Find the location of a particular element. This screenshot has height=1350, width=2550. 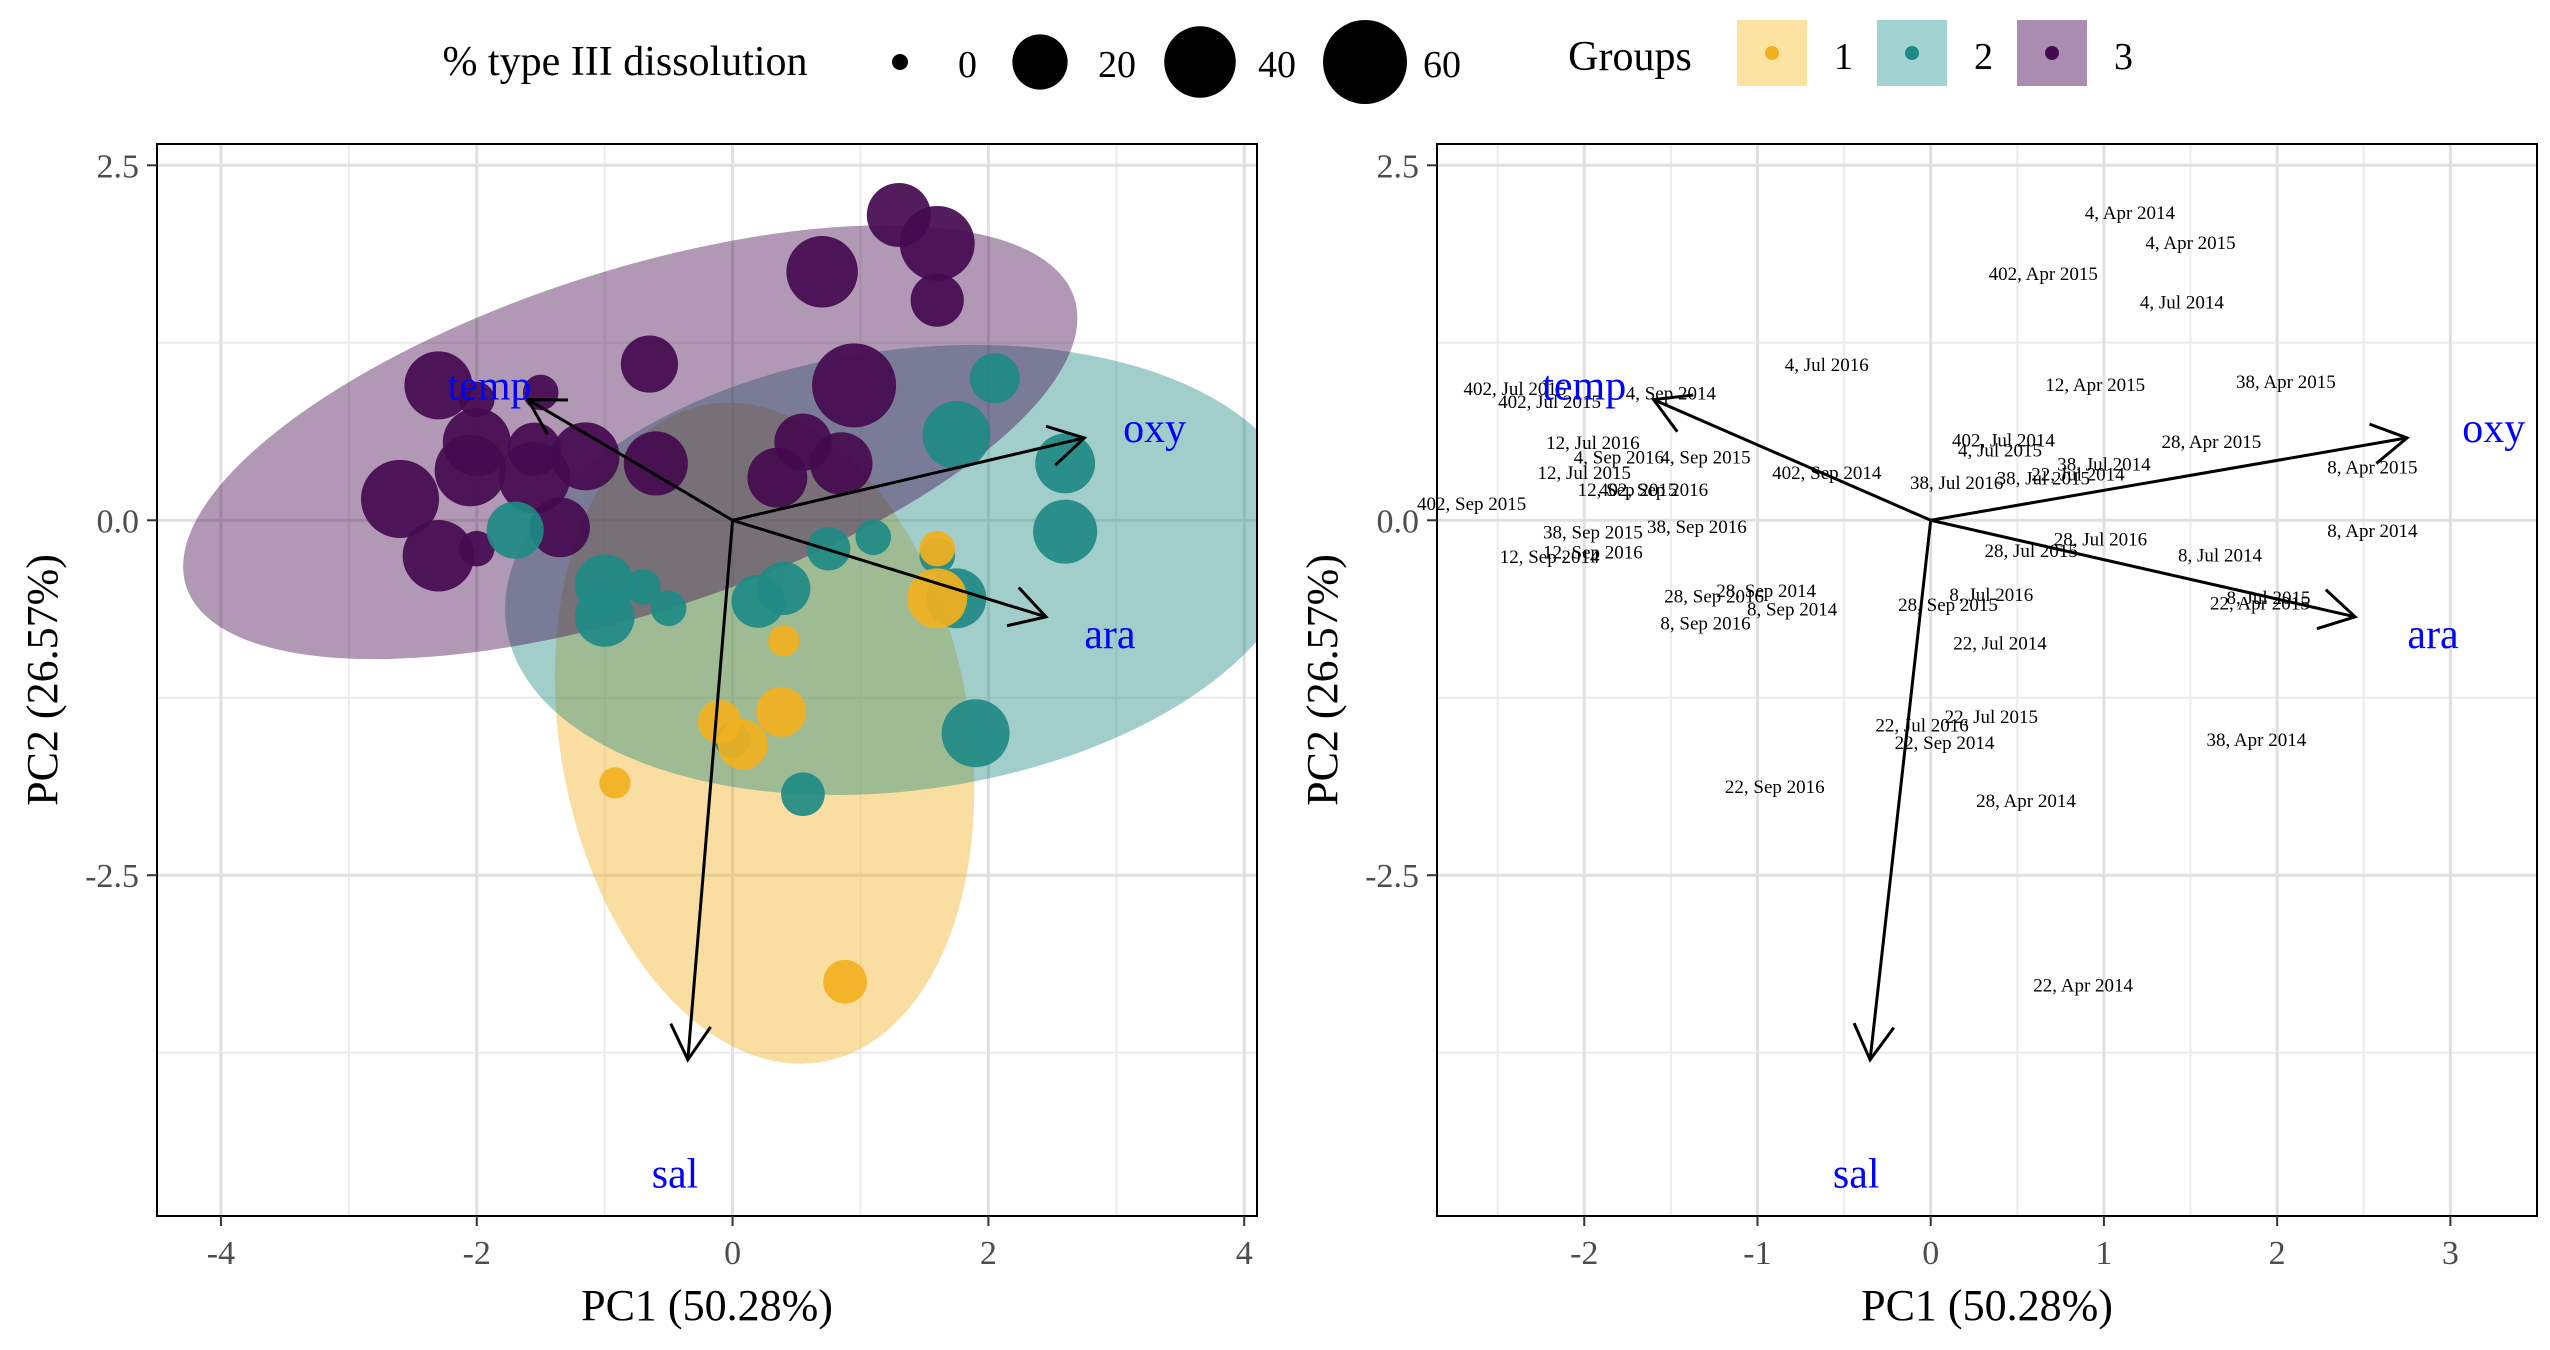

vector-arrowhead-temp is located at coordinates (546, 417).